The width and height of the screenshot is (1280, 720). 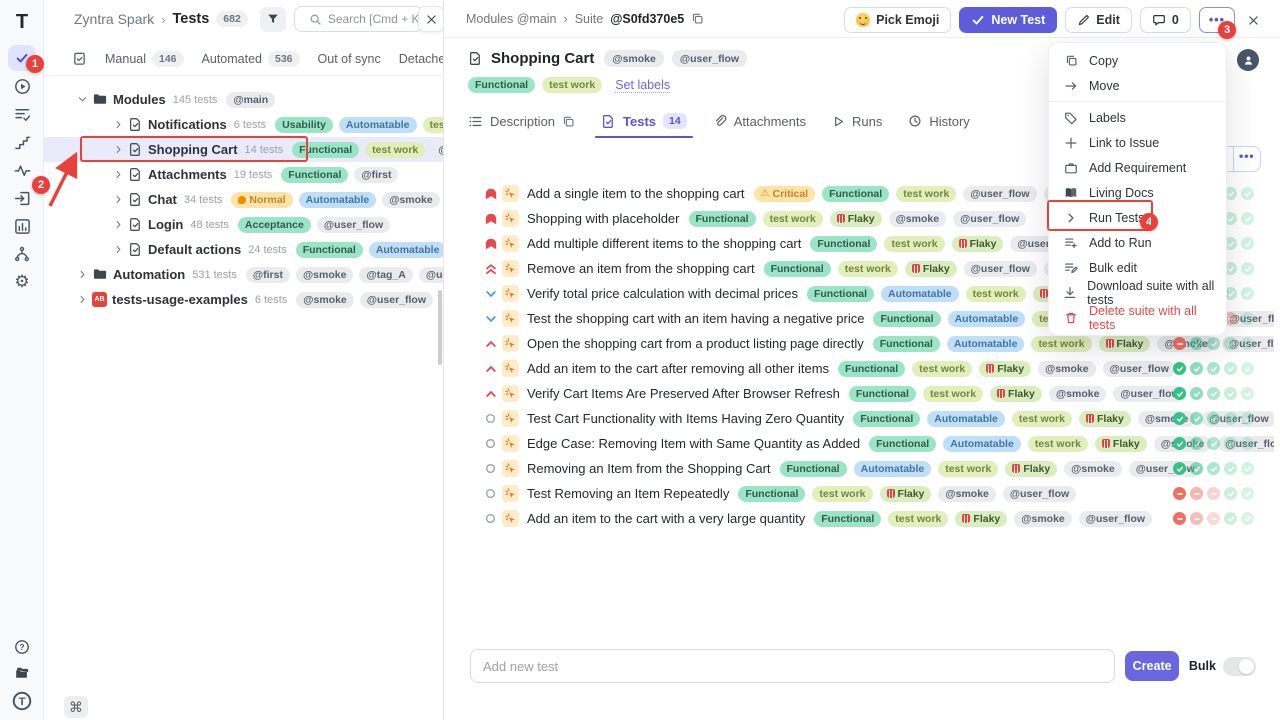 I want to click on tab-runs: Runs, so click(x=857, y=121).